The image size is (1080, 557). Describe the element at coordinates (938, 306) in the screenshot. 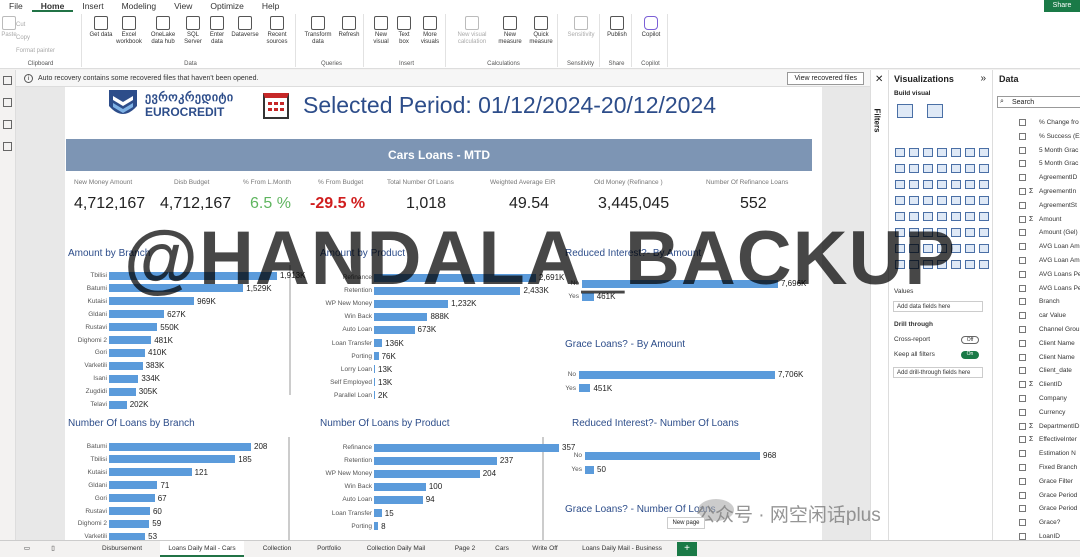

I see `values-drop-zone: Add data fields here` at that location.